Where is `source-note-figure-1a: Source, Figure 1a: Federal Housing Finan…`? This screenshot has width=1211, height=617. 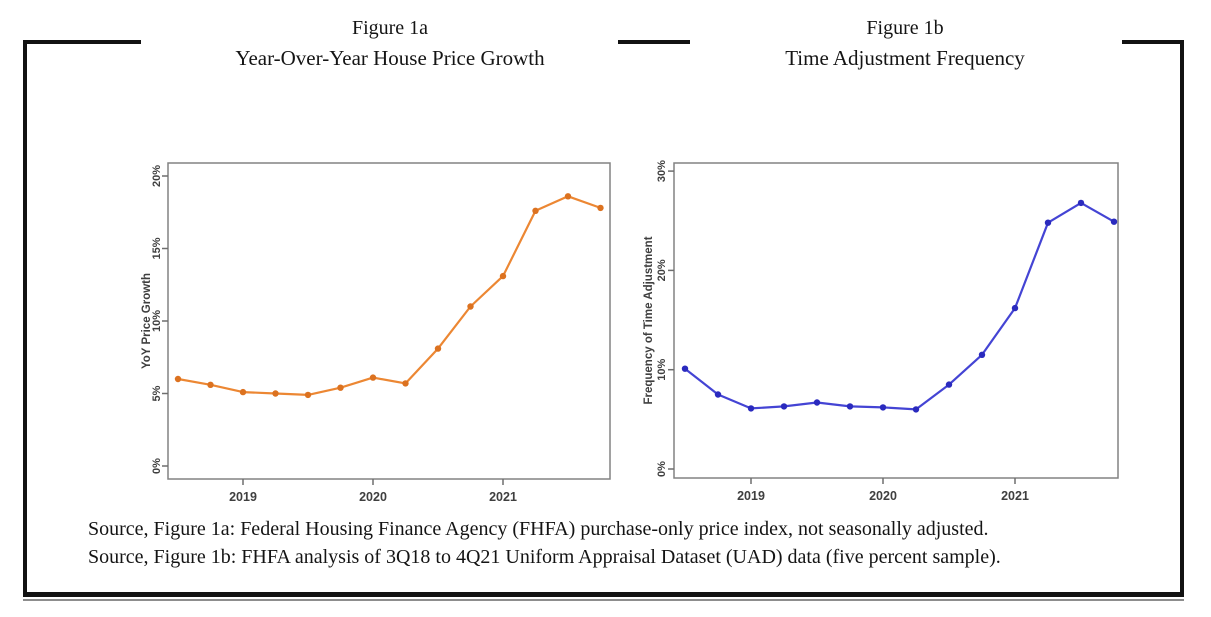
source-note-figure-1a: Source, Figure 1a: Federal Housing Finan… is located at coordinates (538, 529).